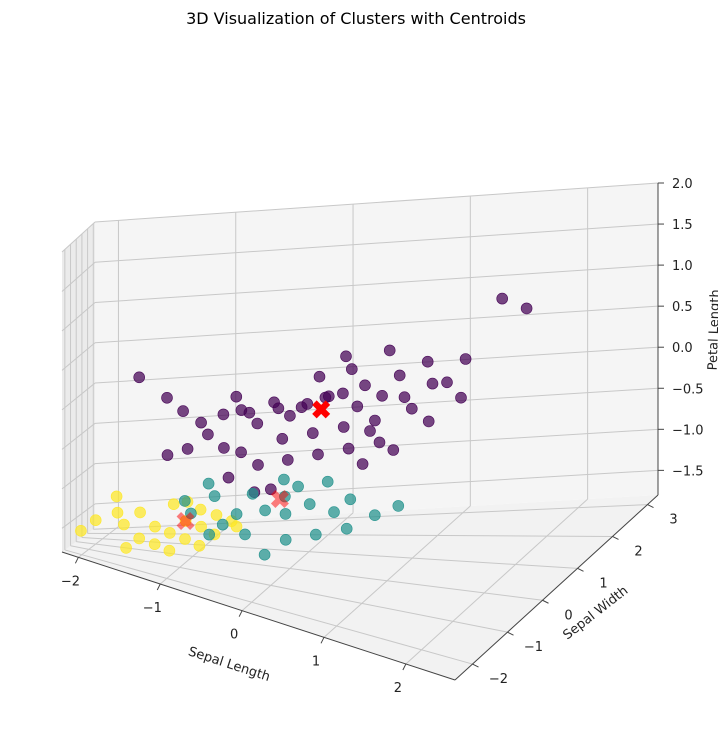 The height and width of the screenshot is (735, 718). Describe the element at coordinates (533, 647) in the screenshot. I see `y-tick-label: −1` at that location.